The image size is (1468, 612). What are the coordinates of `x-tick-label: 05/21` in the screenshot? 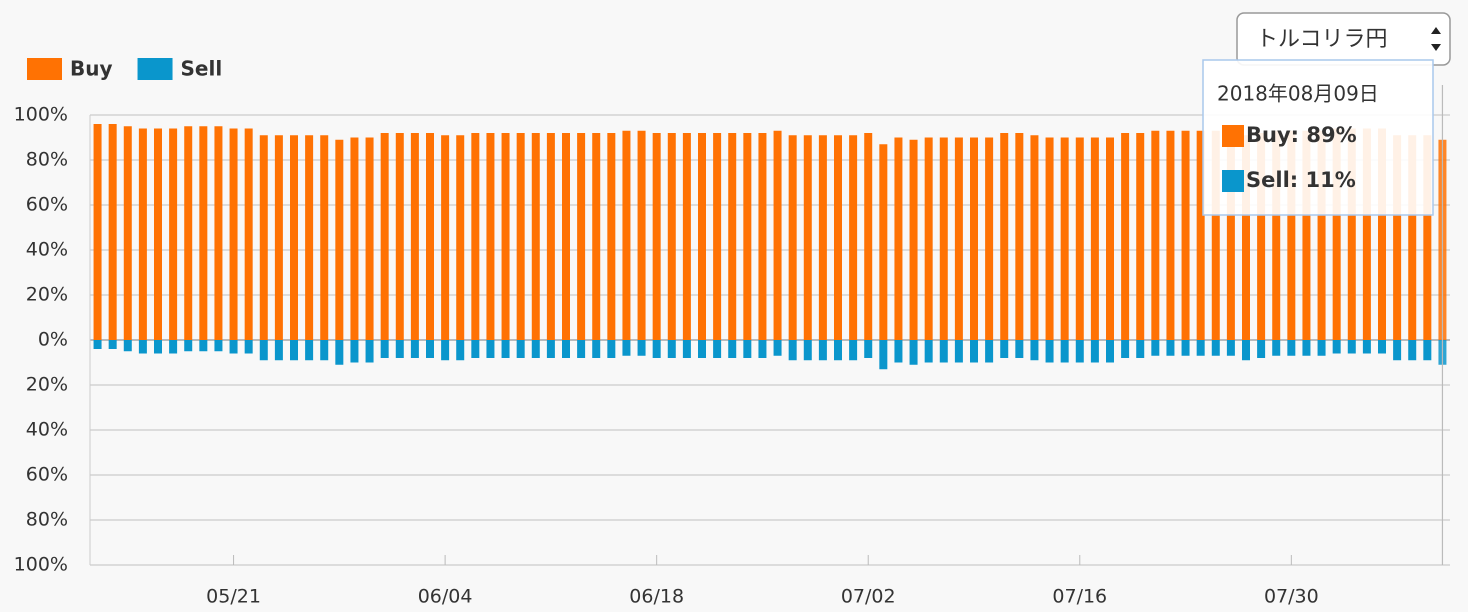 It's located at (233, 597).